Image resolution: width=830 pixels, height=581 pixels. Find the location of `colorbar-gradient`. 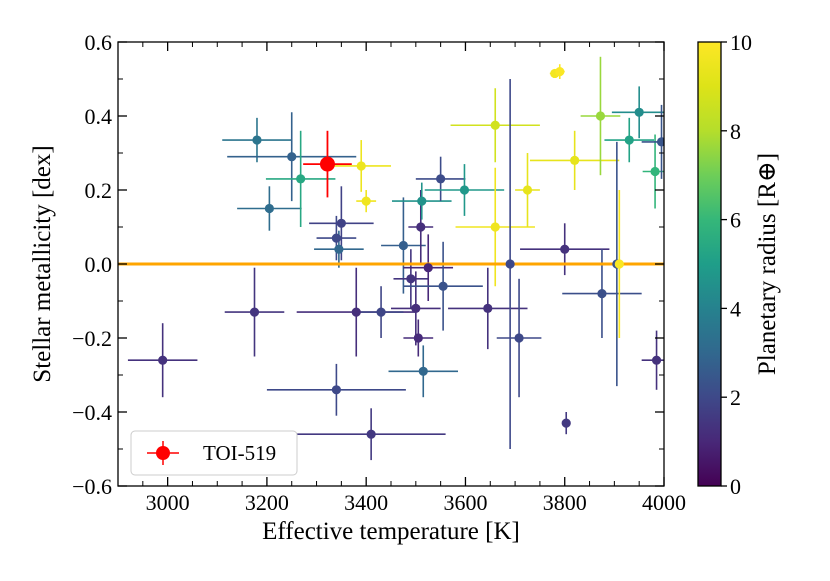

colorbar-gradient is located at coordinates (709, 264).